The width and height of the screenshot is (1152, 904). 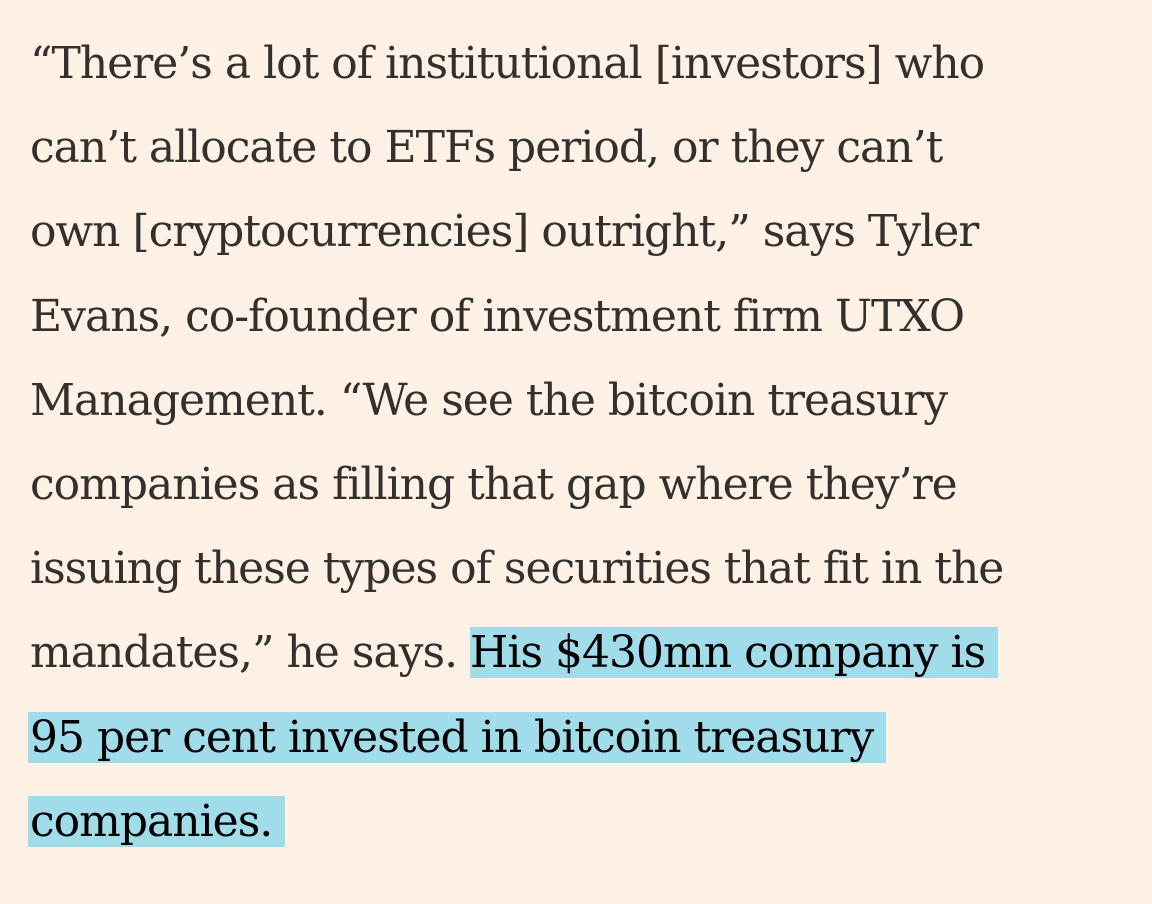 I want to click on text-line-plain-part: mandates,” he says., so click(x=250, y=653).